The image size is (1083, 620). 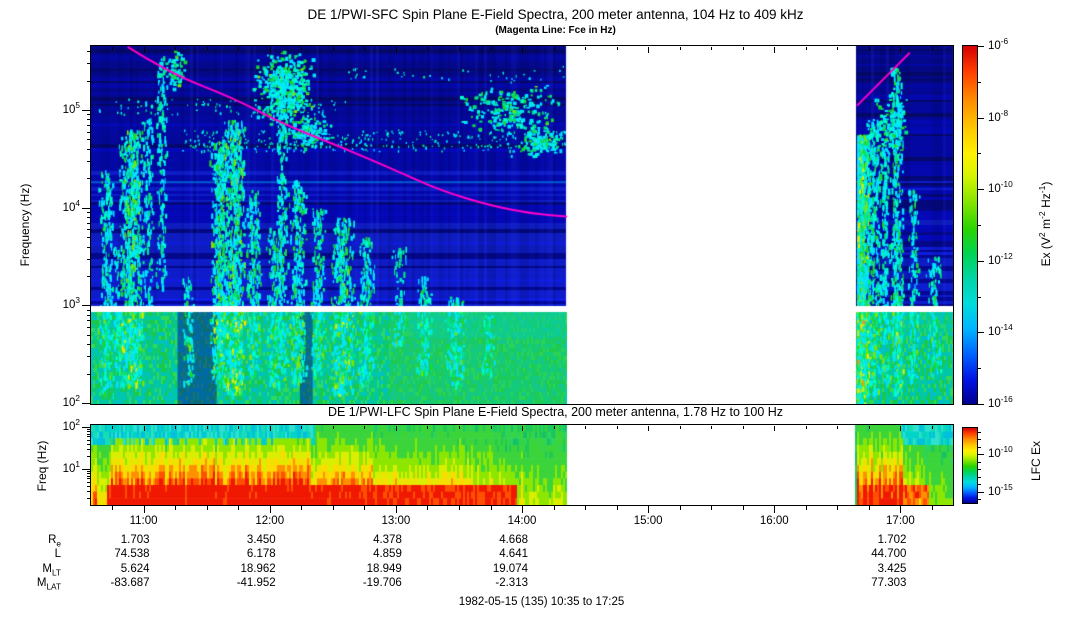 What do you see at coordinates (270, 521) in the screenshot?
I see `x-tick-label: 12:00` at bounding box center [270, 521].